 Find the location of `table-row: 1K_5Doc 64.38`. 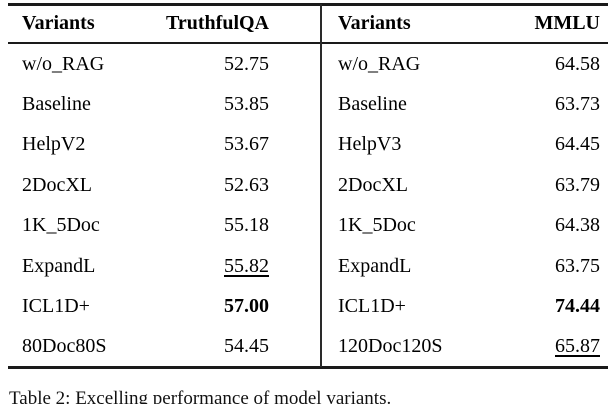

table-row: 1K_5Doc 64.38 is located at coordinates (465, 226).